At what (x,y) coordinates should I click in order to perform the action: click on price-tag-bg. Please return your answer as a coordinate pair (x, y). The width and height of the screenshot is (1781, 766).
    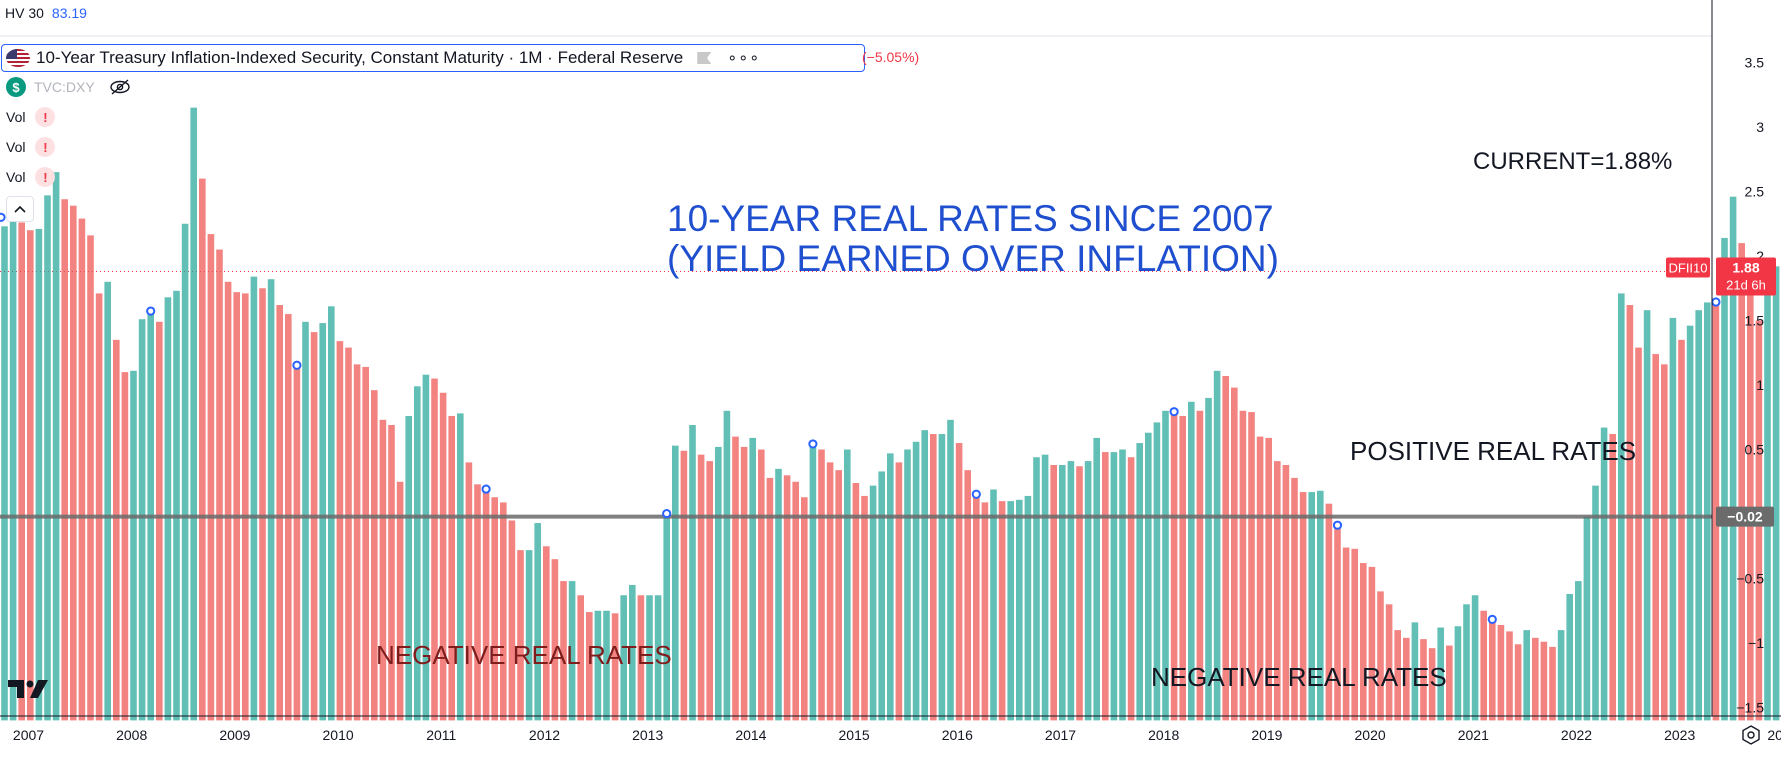
    Looking at the image, I should click on (1746, 276).